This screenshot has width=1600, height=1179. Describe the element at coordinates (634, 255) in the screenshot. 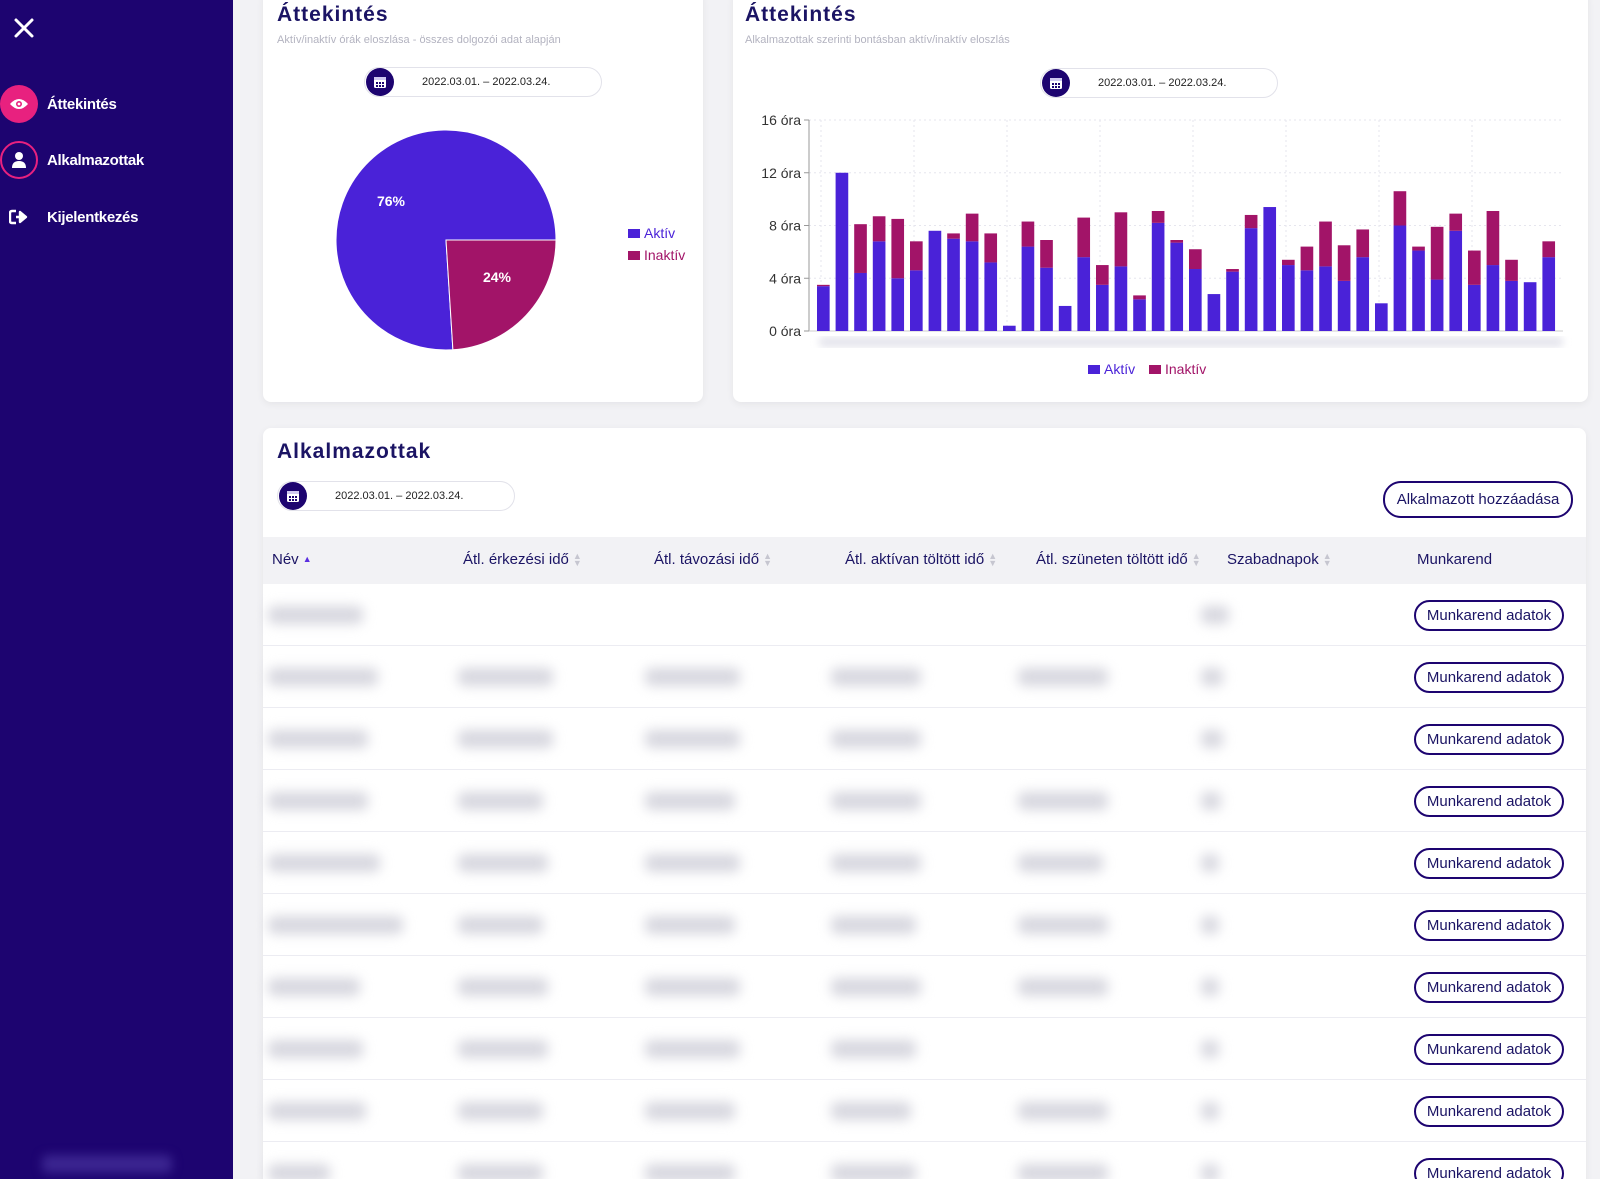

I see `legend-swatch` at that location.